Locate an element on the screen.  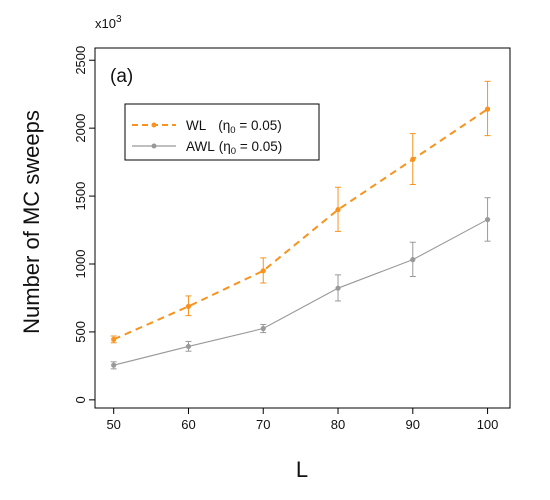
x-tick-label: 60 is located at coordinates (188, 424).